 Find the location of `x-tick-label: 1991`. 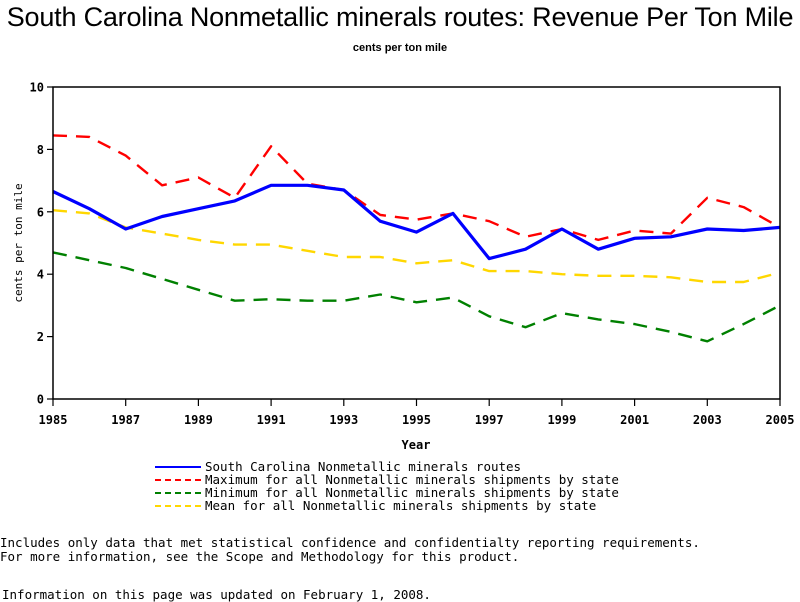

x-tick-label: 1991 is located at coordinates (271, 420).